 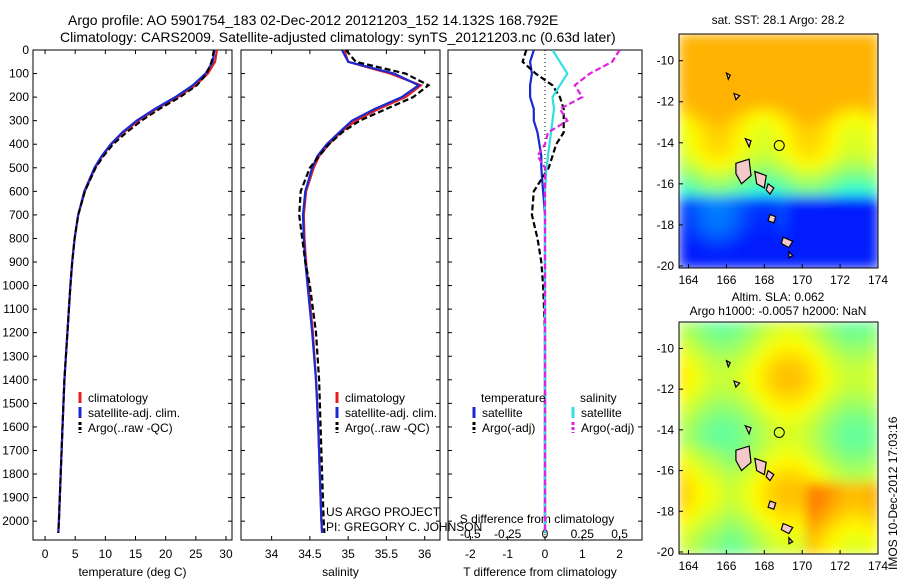 I want to click on sst-map-island, so click(x=737, y=96).